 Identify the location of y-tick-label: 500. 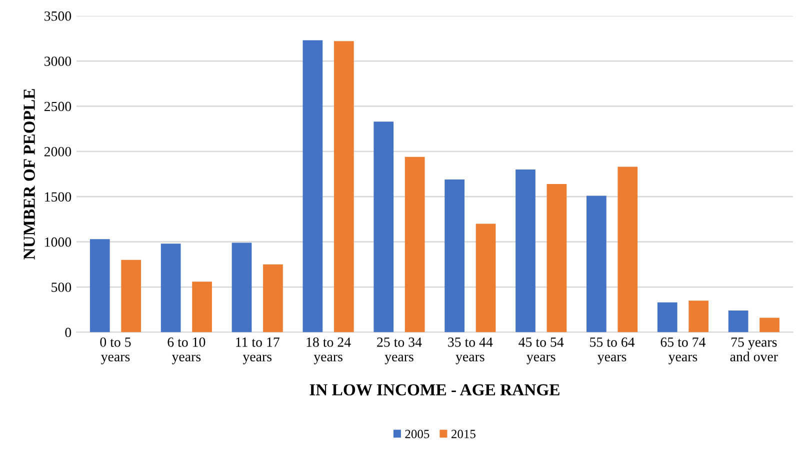
(62, 287).